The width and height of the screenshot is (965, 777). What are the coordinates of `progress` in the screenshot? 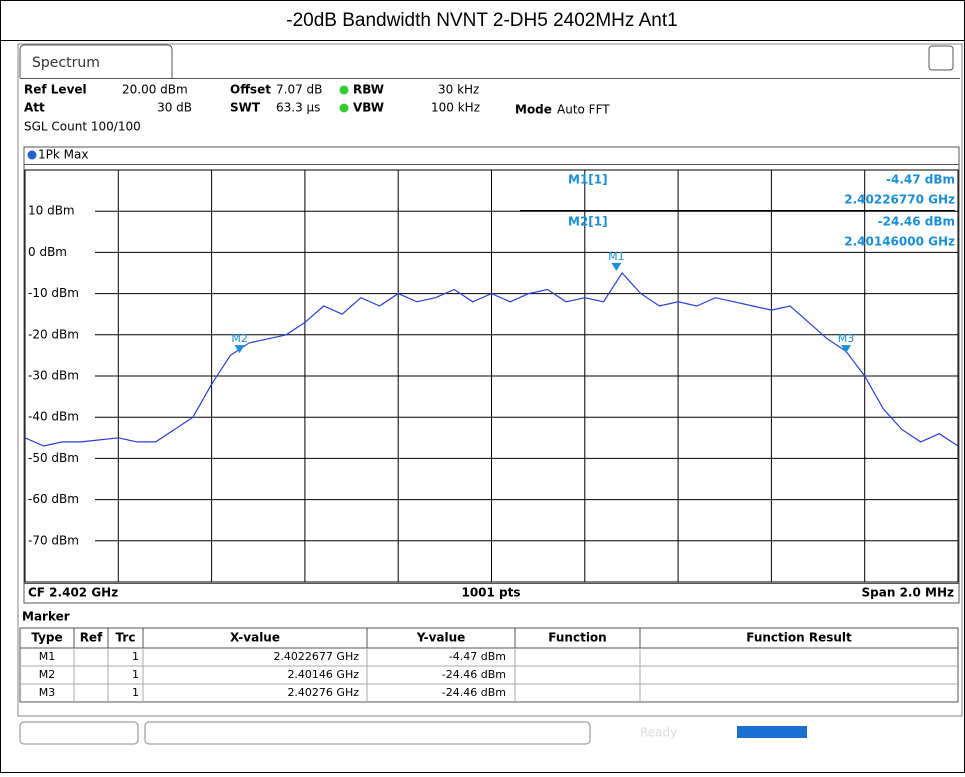 It's located at (772, 732).